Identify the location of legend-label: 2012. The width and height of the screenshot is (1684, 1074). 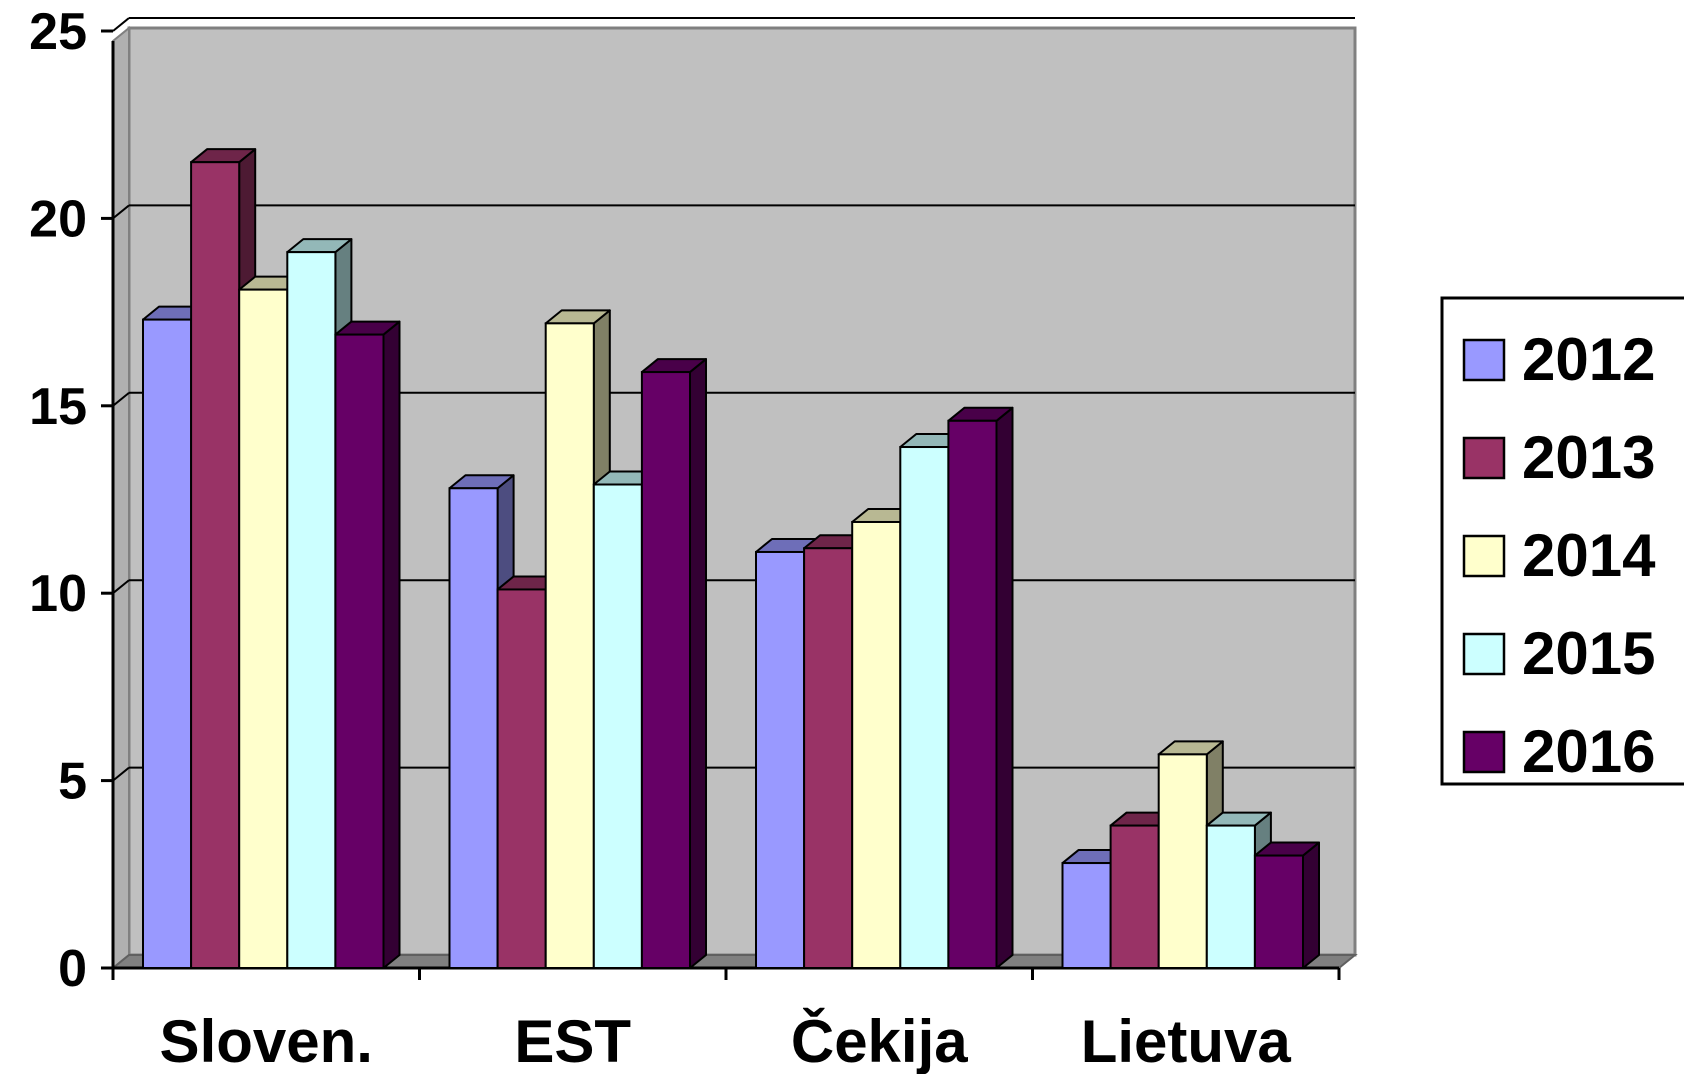
(1588, 359).